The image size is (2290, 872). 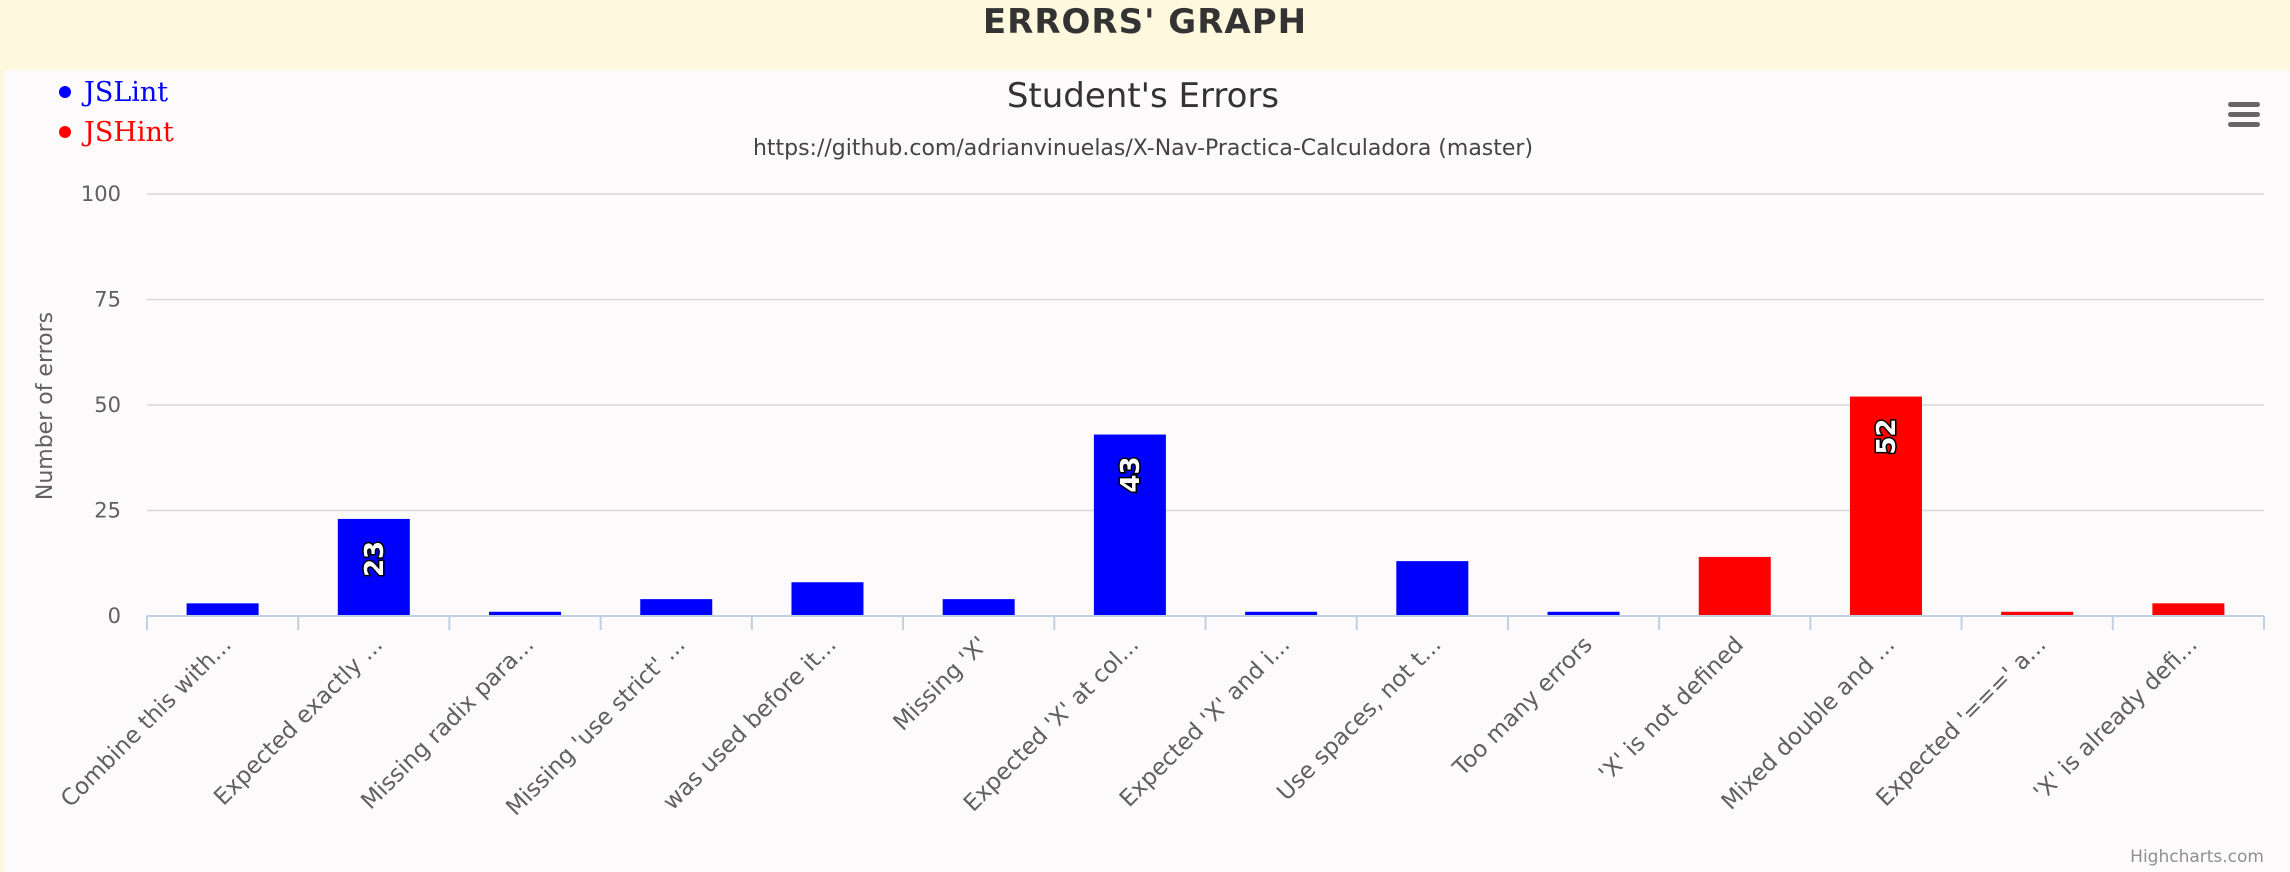 I want to click on y-tick-label: 50, so click(x=107, y=405).